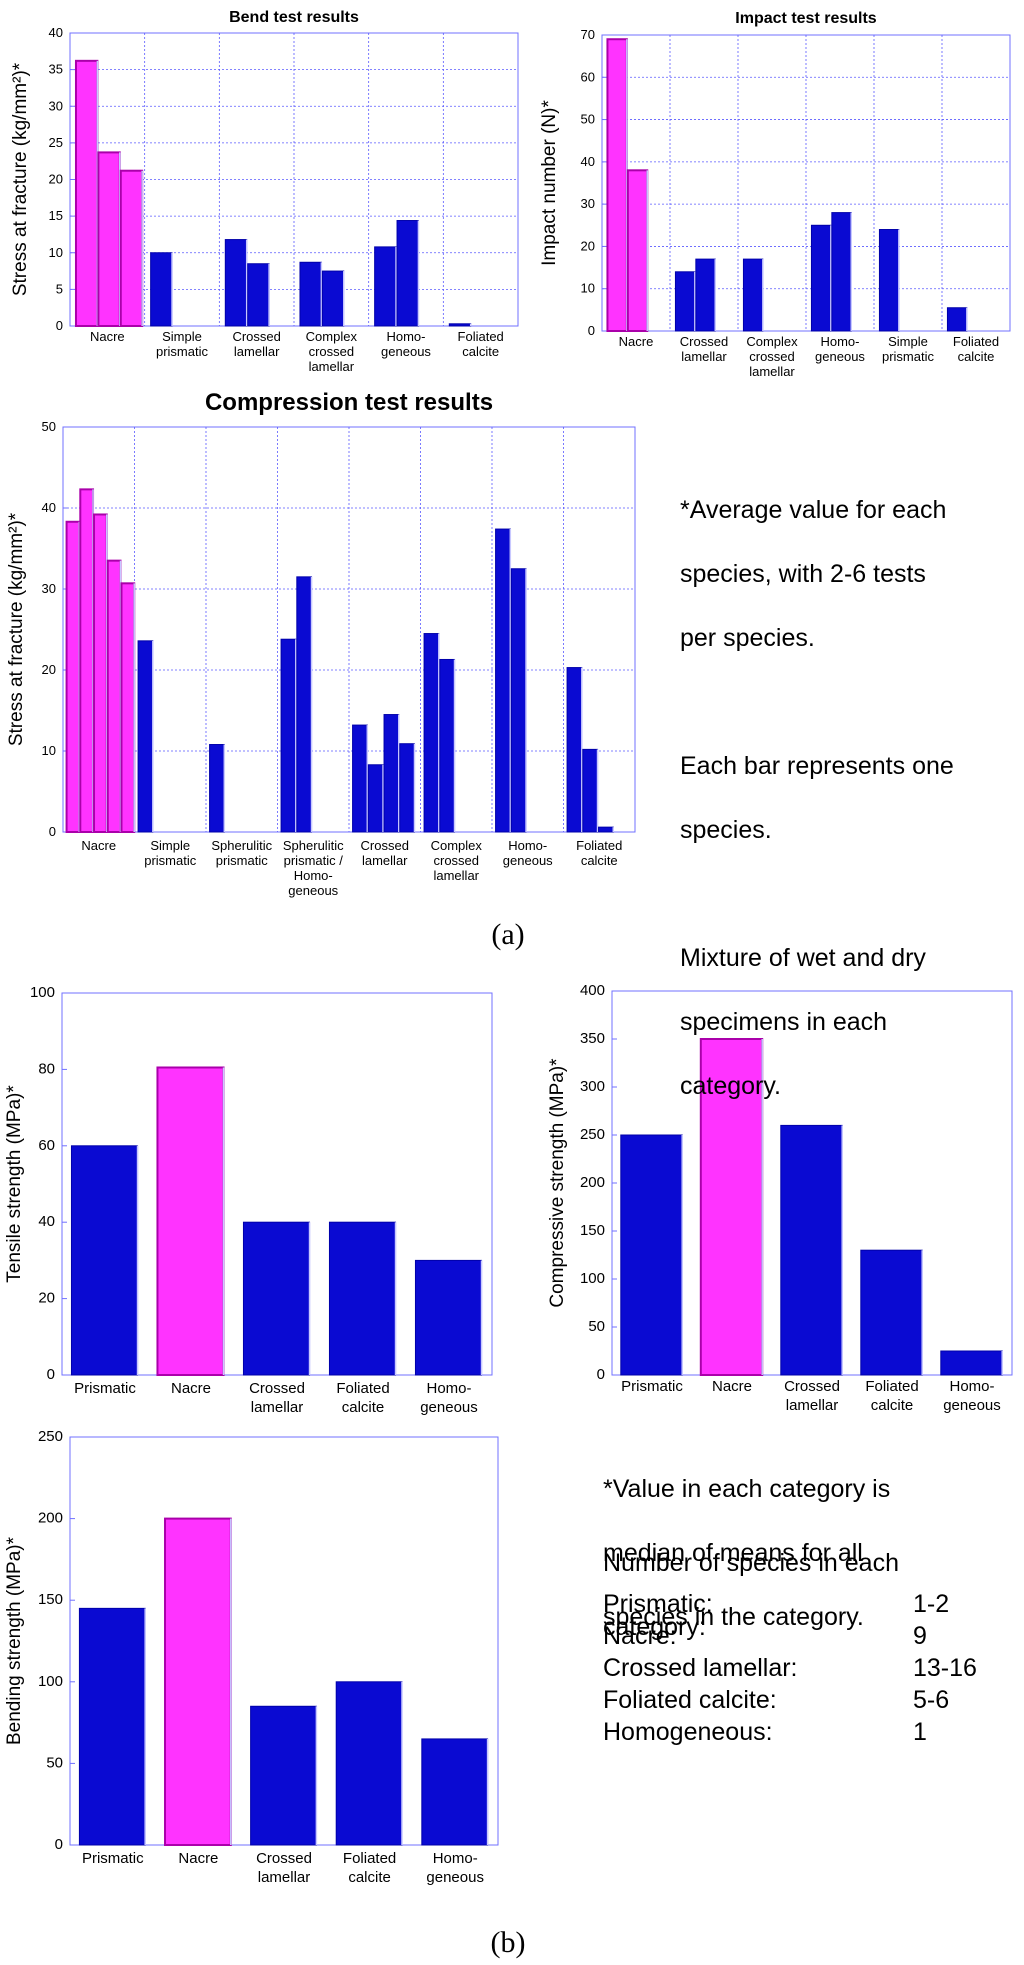  What do you see at coordinates (931, 1700) in the screenshot?
I see `species-count: 5-6` at bounding box center [931, 1700].